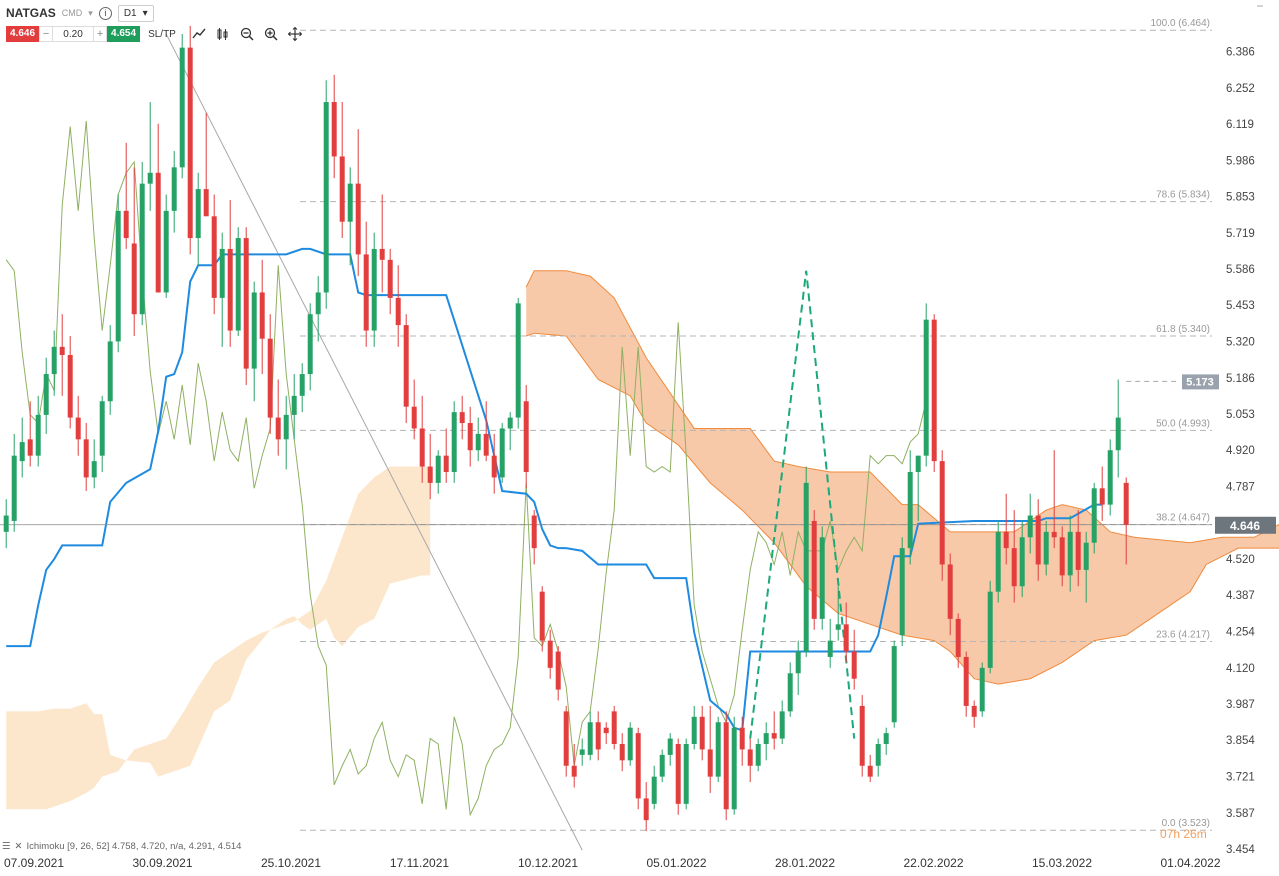  Describe the element at coordinates (1183, 517) in the screenshot. I see `fib-level-label: 38.2 (4.647)` at that location.